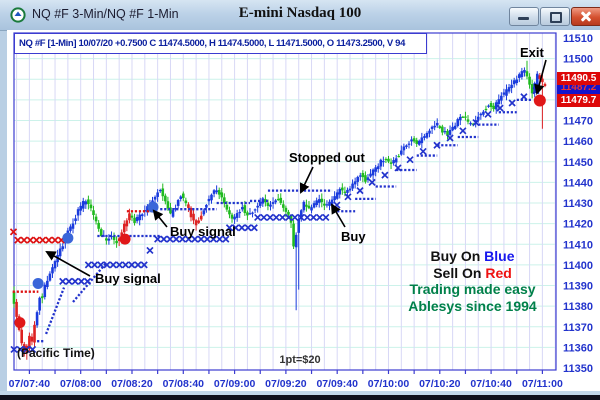  What do you see at coordinates (542, 384) in the screenshot?
I see `x-axis-label: 07/11:00` at bounding box center [542, 384].